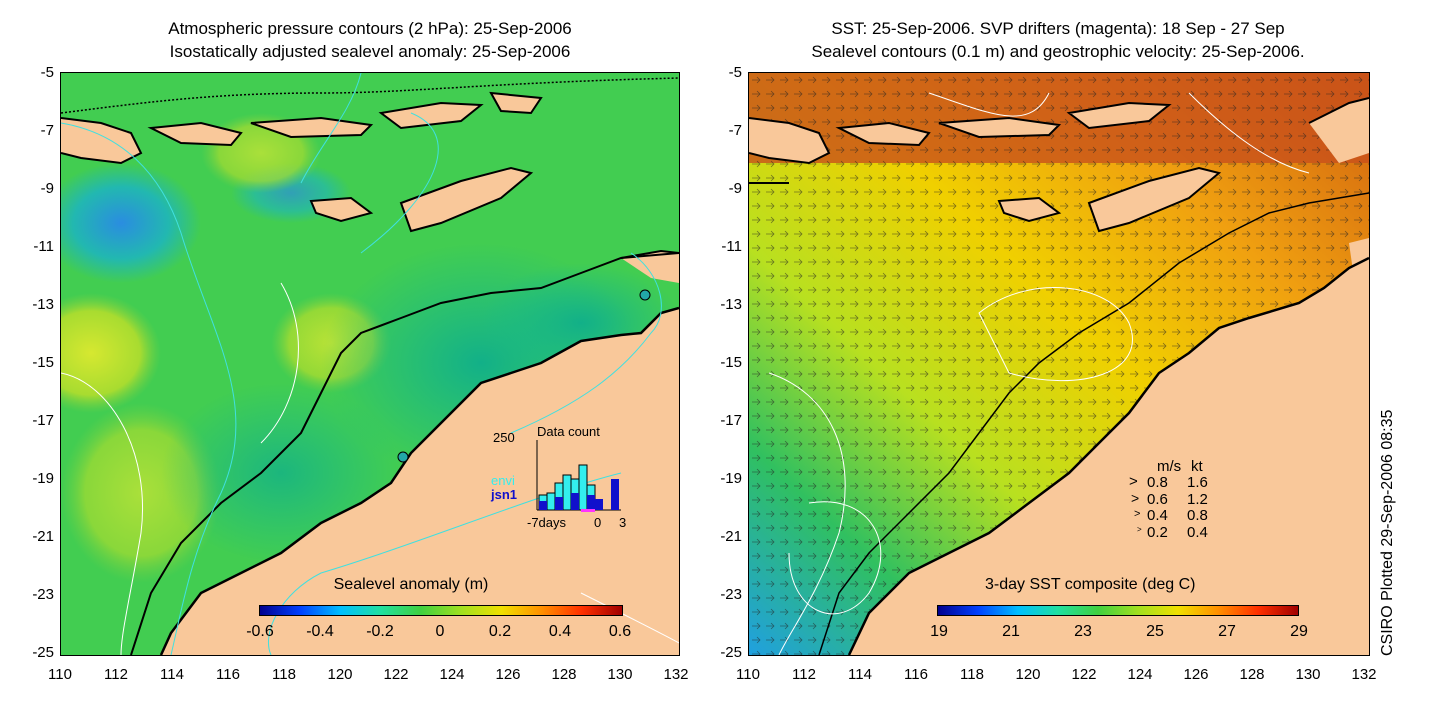  What do you see at coordinates (1118, 610) in the screenshot?
I see `right-colorbar` at bounding box center [1118, 610].